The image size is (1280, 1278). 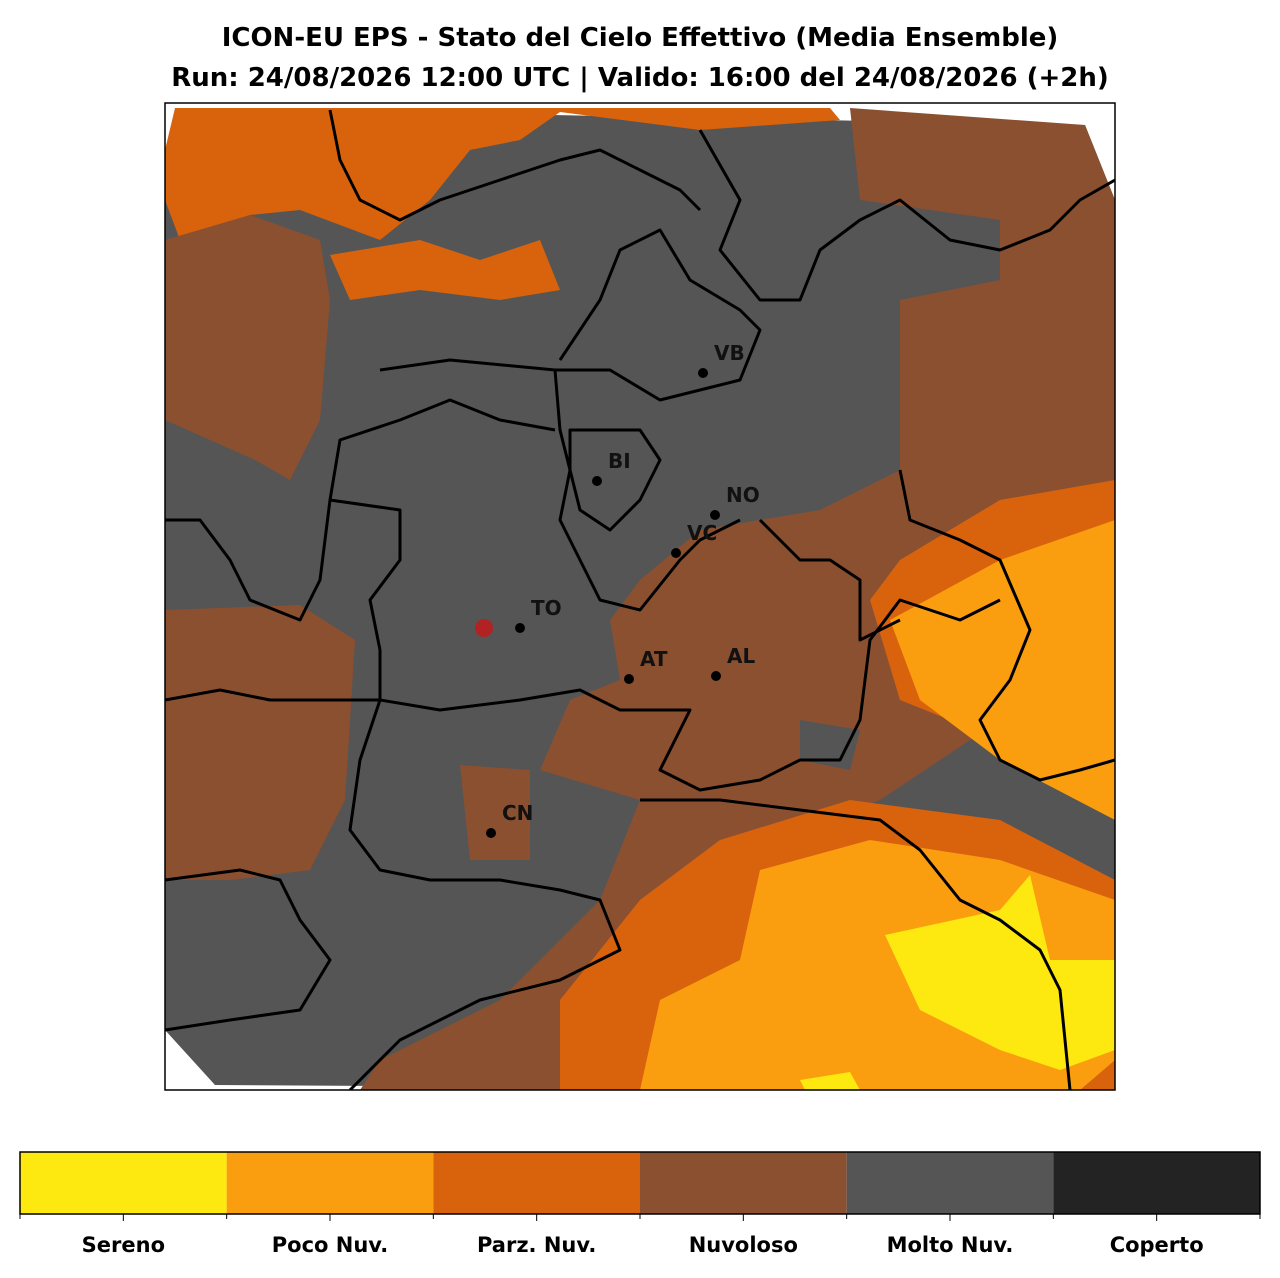 I want to click on city-label: CN, so click(x=517, y=813).